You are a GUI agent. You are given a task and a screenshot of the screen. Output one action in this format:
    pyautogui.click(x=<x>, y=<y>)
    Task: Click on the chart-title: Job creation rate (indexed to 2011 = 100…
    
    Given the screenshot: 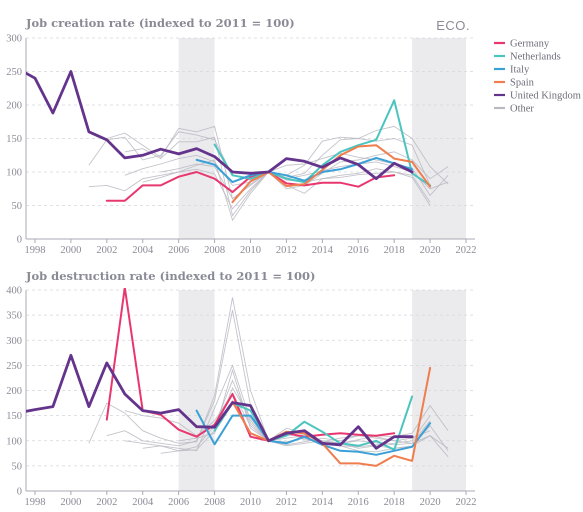 What is the action you would take?
    pyautogui.click(x=160, y=23)
    